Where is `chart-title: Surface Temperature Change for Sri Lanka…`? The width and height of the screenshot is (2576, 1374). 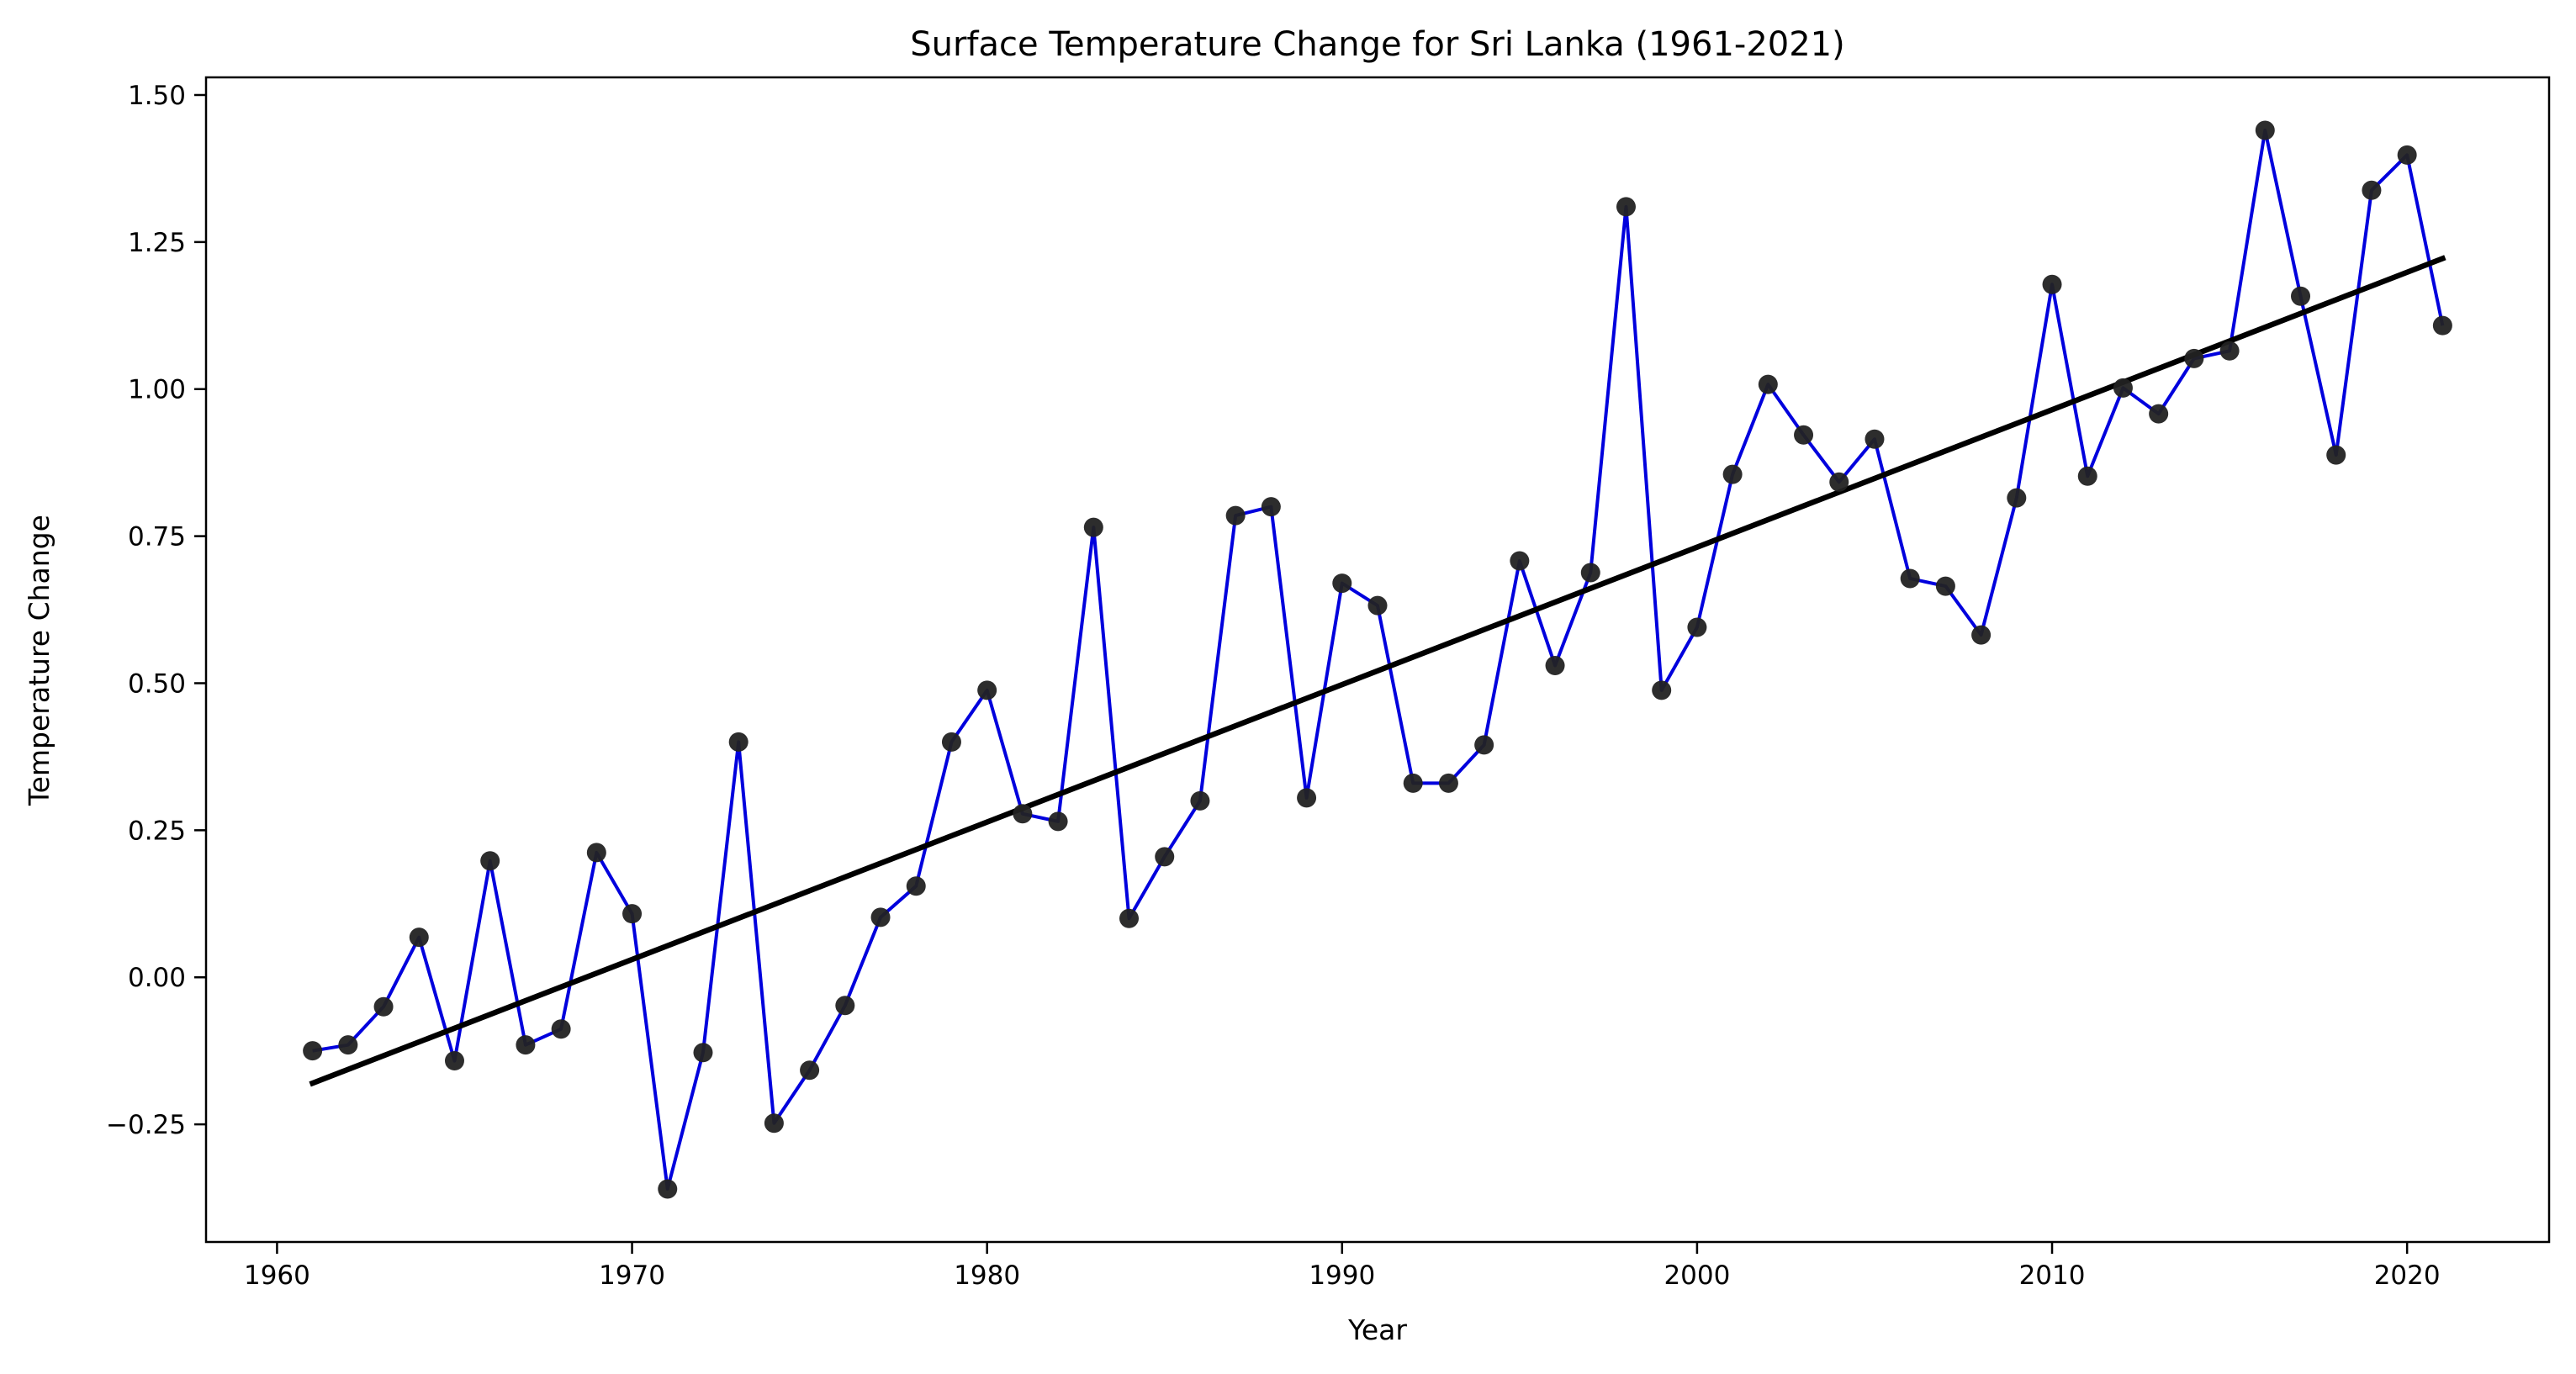 chart-title: Surface Temperature Change for Sri Lanka… is located at coordinates (1377, 44).